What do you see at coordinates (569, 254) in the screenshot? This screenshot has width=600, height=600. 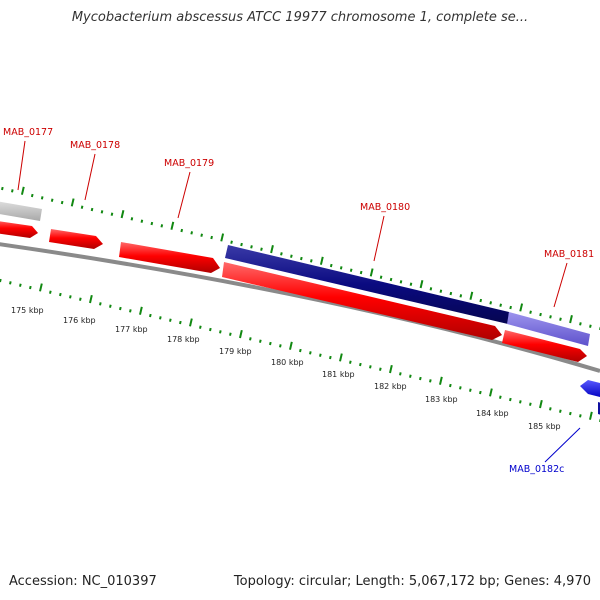 I see `gene-label: MAB_0181` at bounding box center [569, 254].